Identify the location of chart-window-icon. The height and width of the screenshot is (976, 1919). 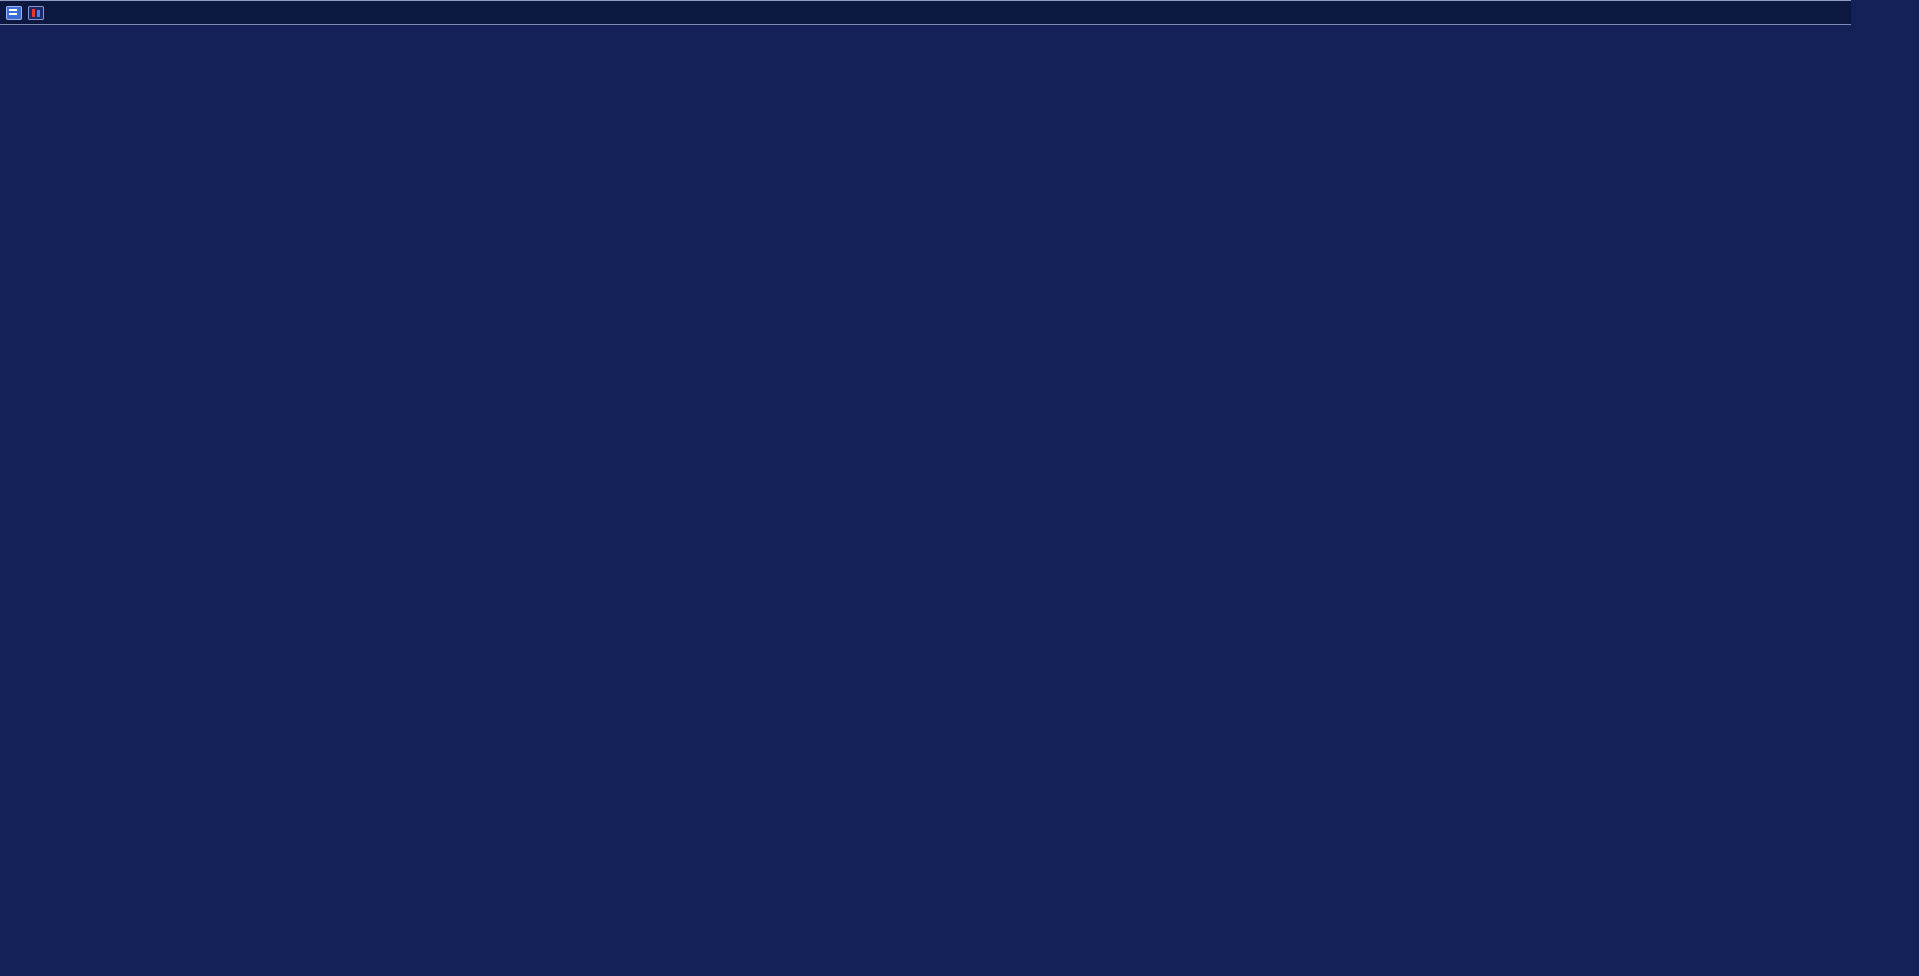
(14, 12).